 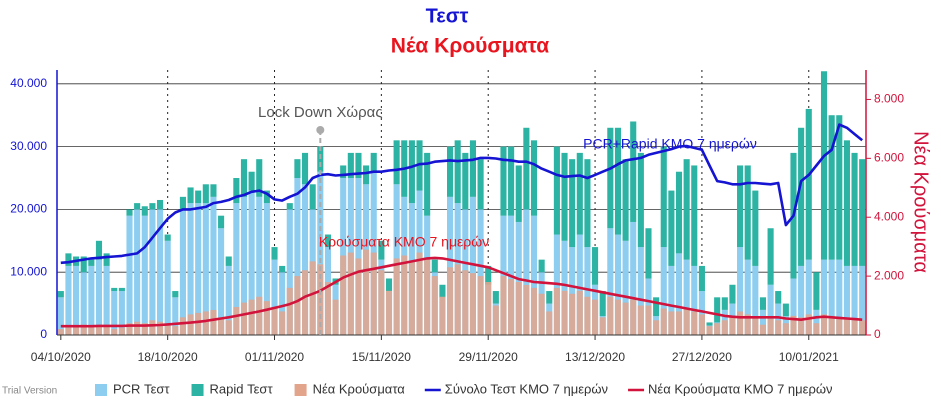 I want to click on y-tick-label: 10.000, so click(x=28, y=271).